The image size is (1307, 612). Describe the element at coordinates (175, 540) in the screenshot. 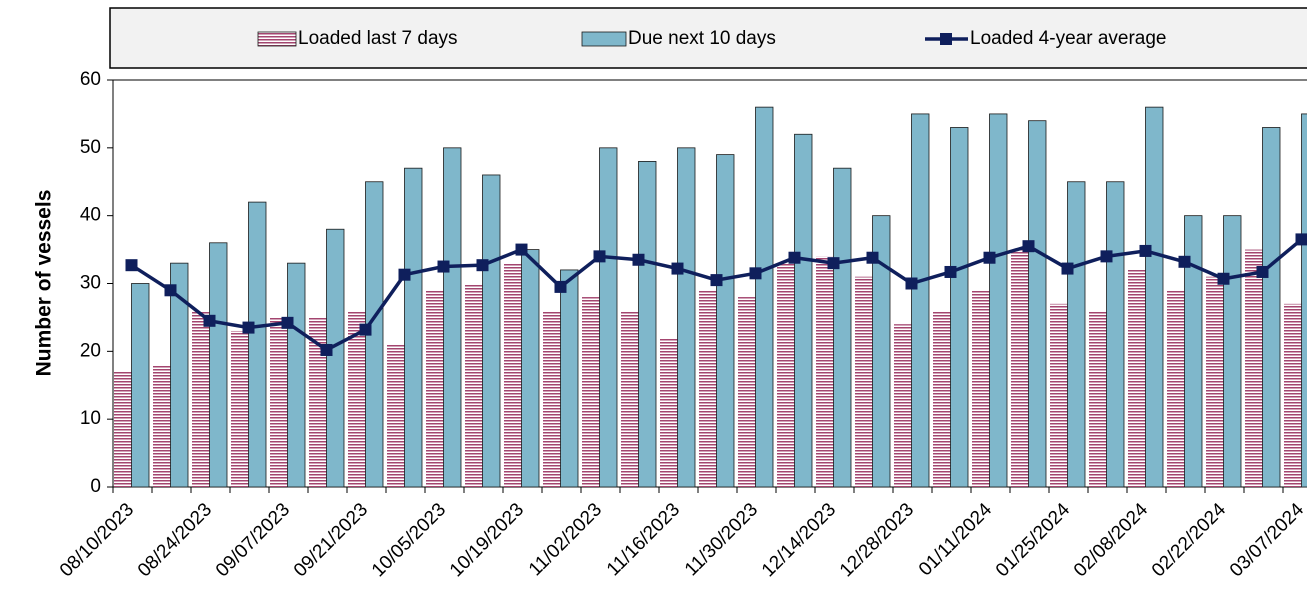

I see `x-tick-label: 08/24/2023` at that location.